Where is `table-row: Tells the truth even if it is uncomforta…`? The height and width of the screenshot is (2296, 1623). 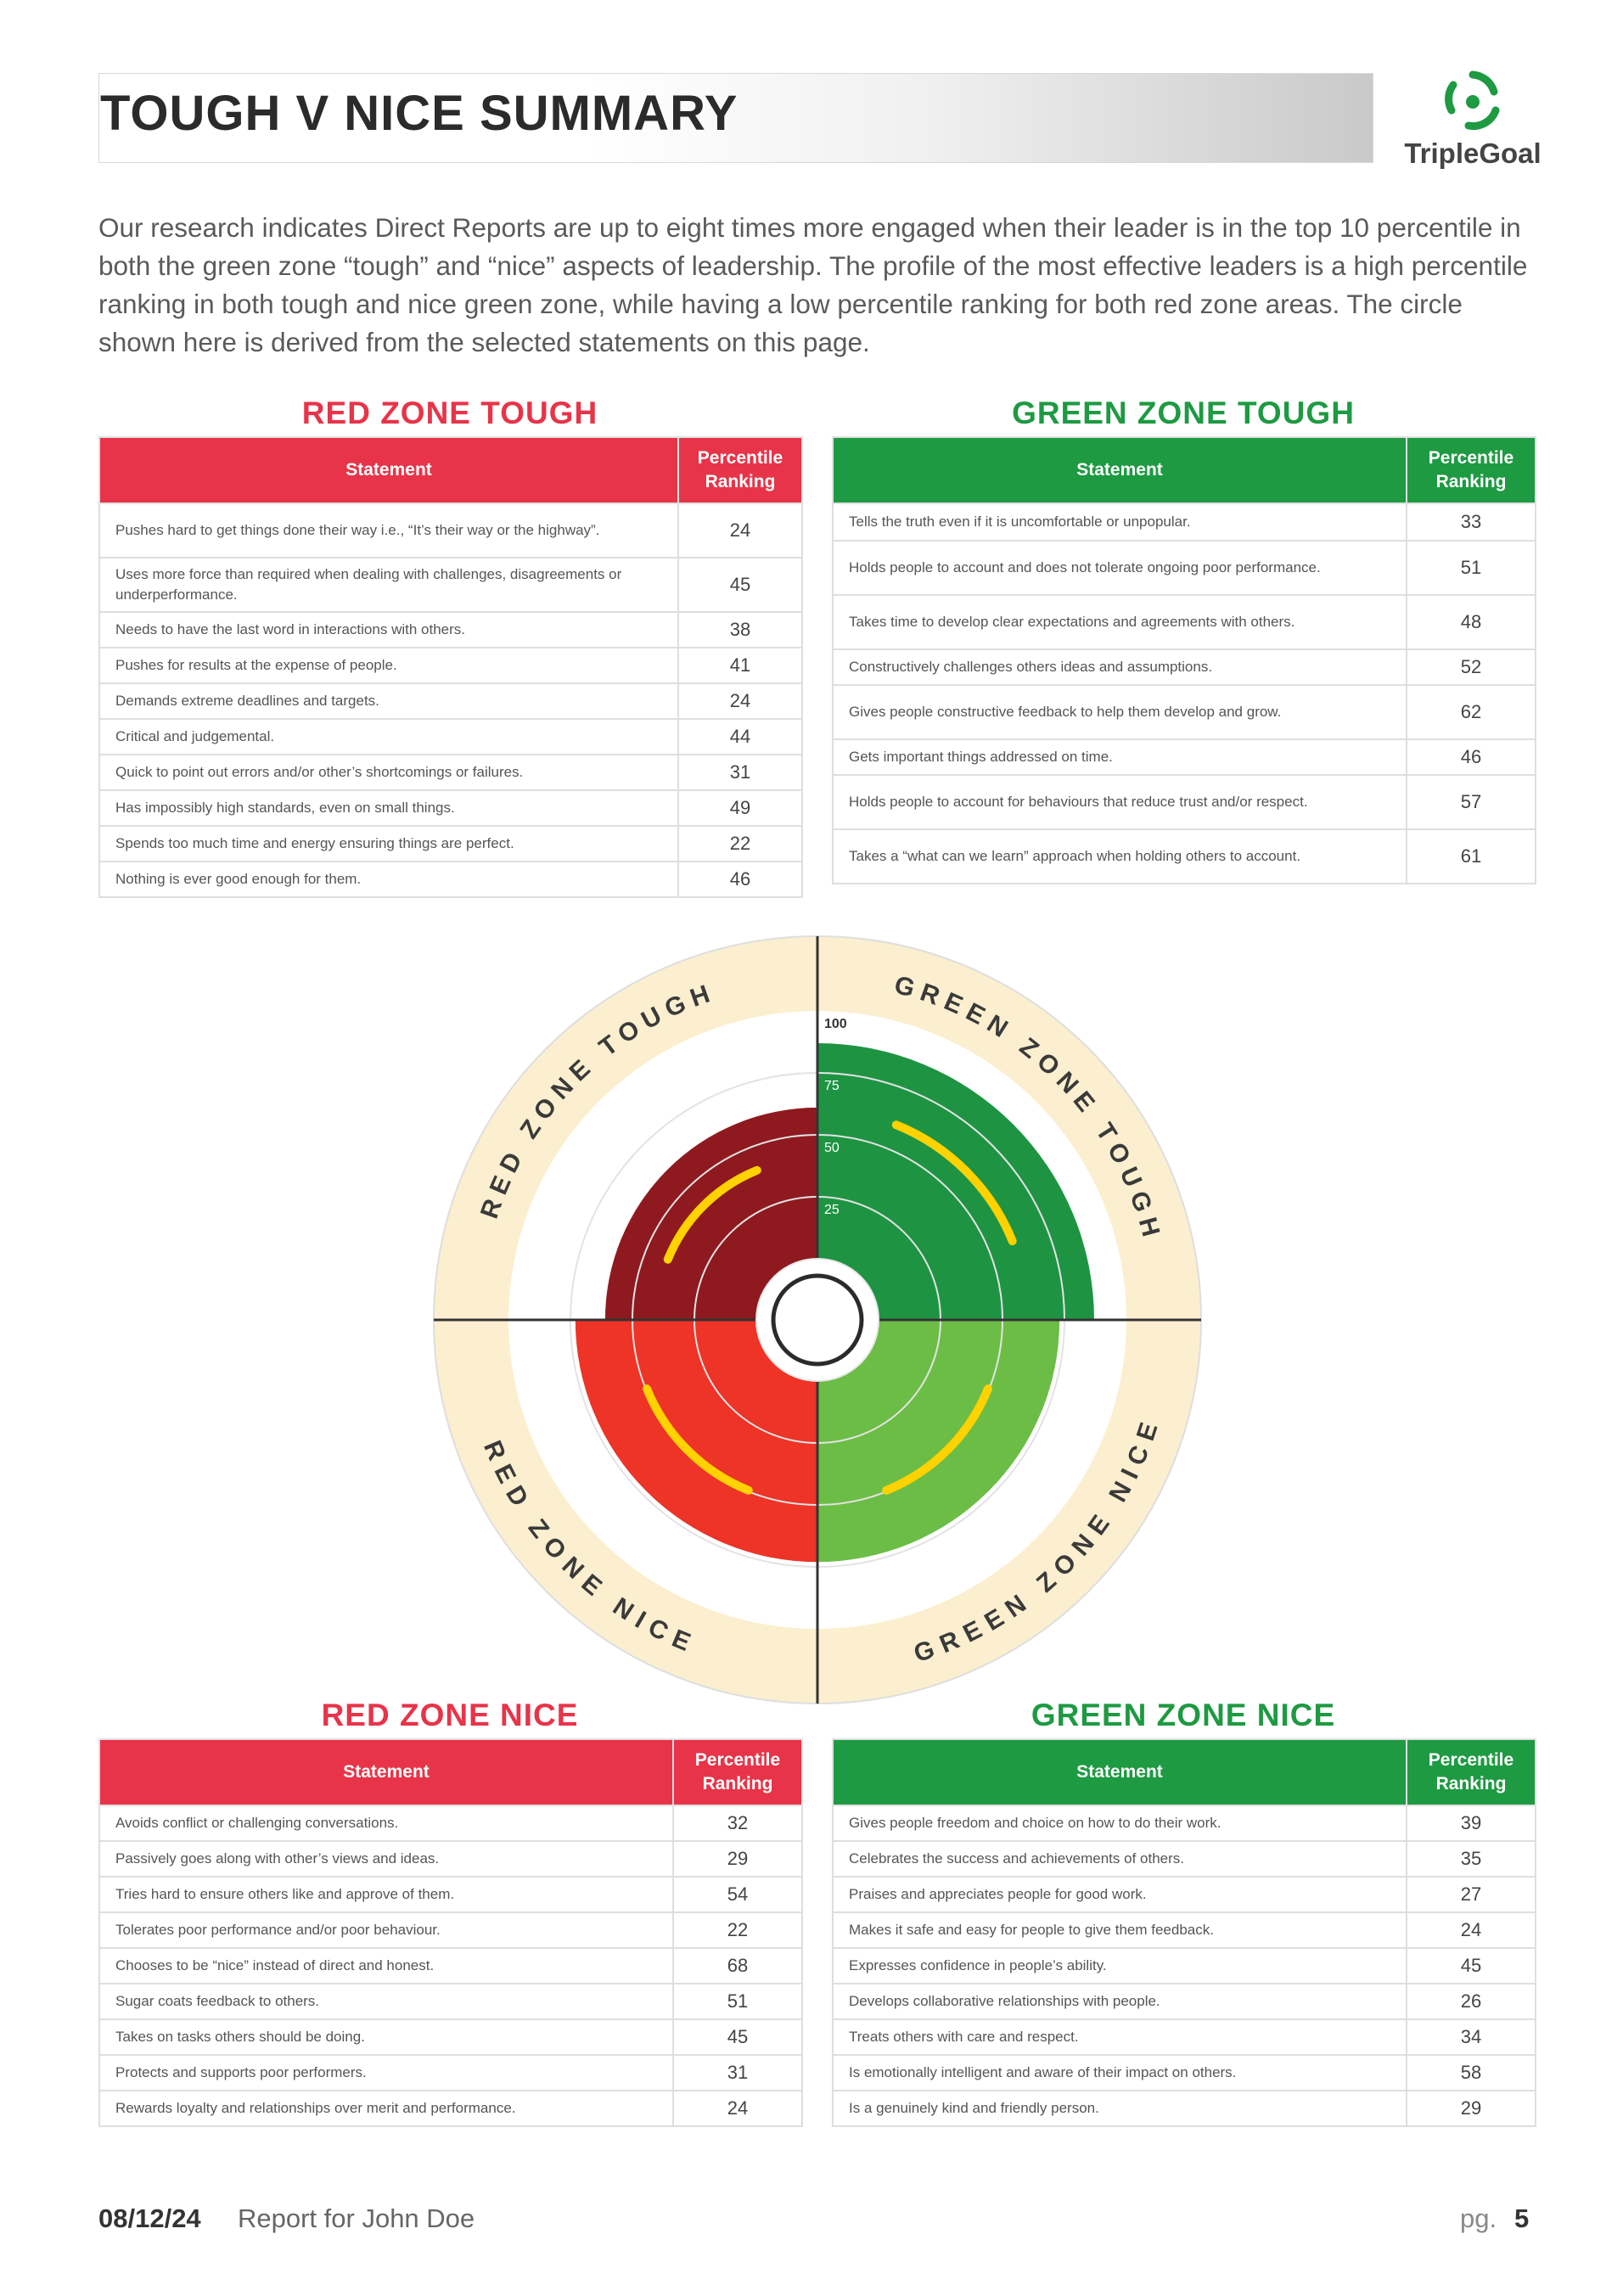
table-row: Tells the truth even if it is uncomforta… is located at coordinates (1184, 522).